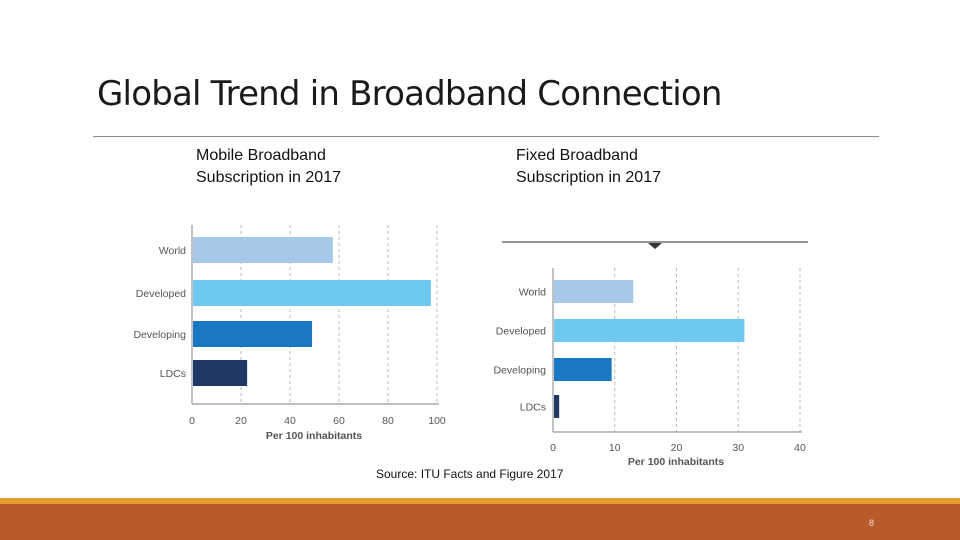 This screenshot has width=960, height=540. What do you see at coordinates (588, 167) in the screenshot?
I see `right-chart-caption: Fixed Broadband Subscription in 2017` at bounding box center [588, 167].